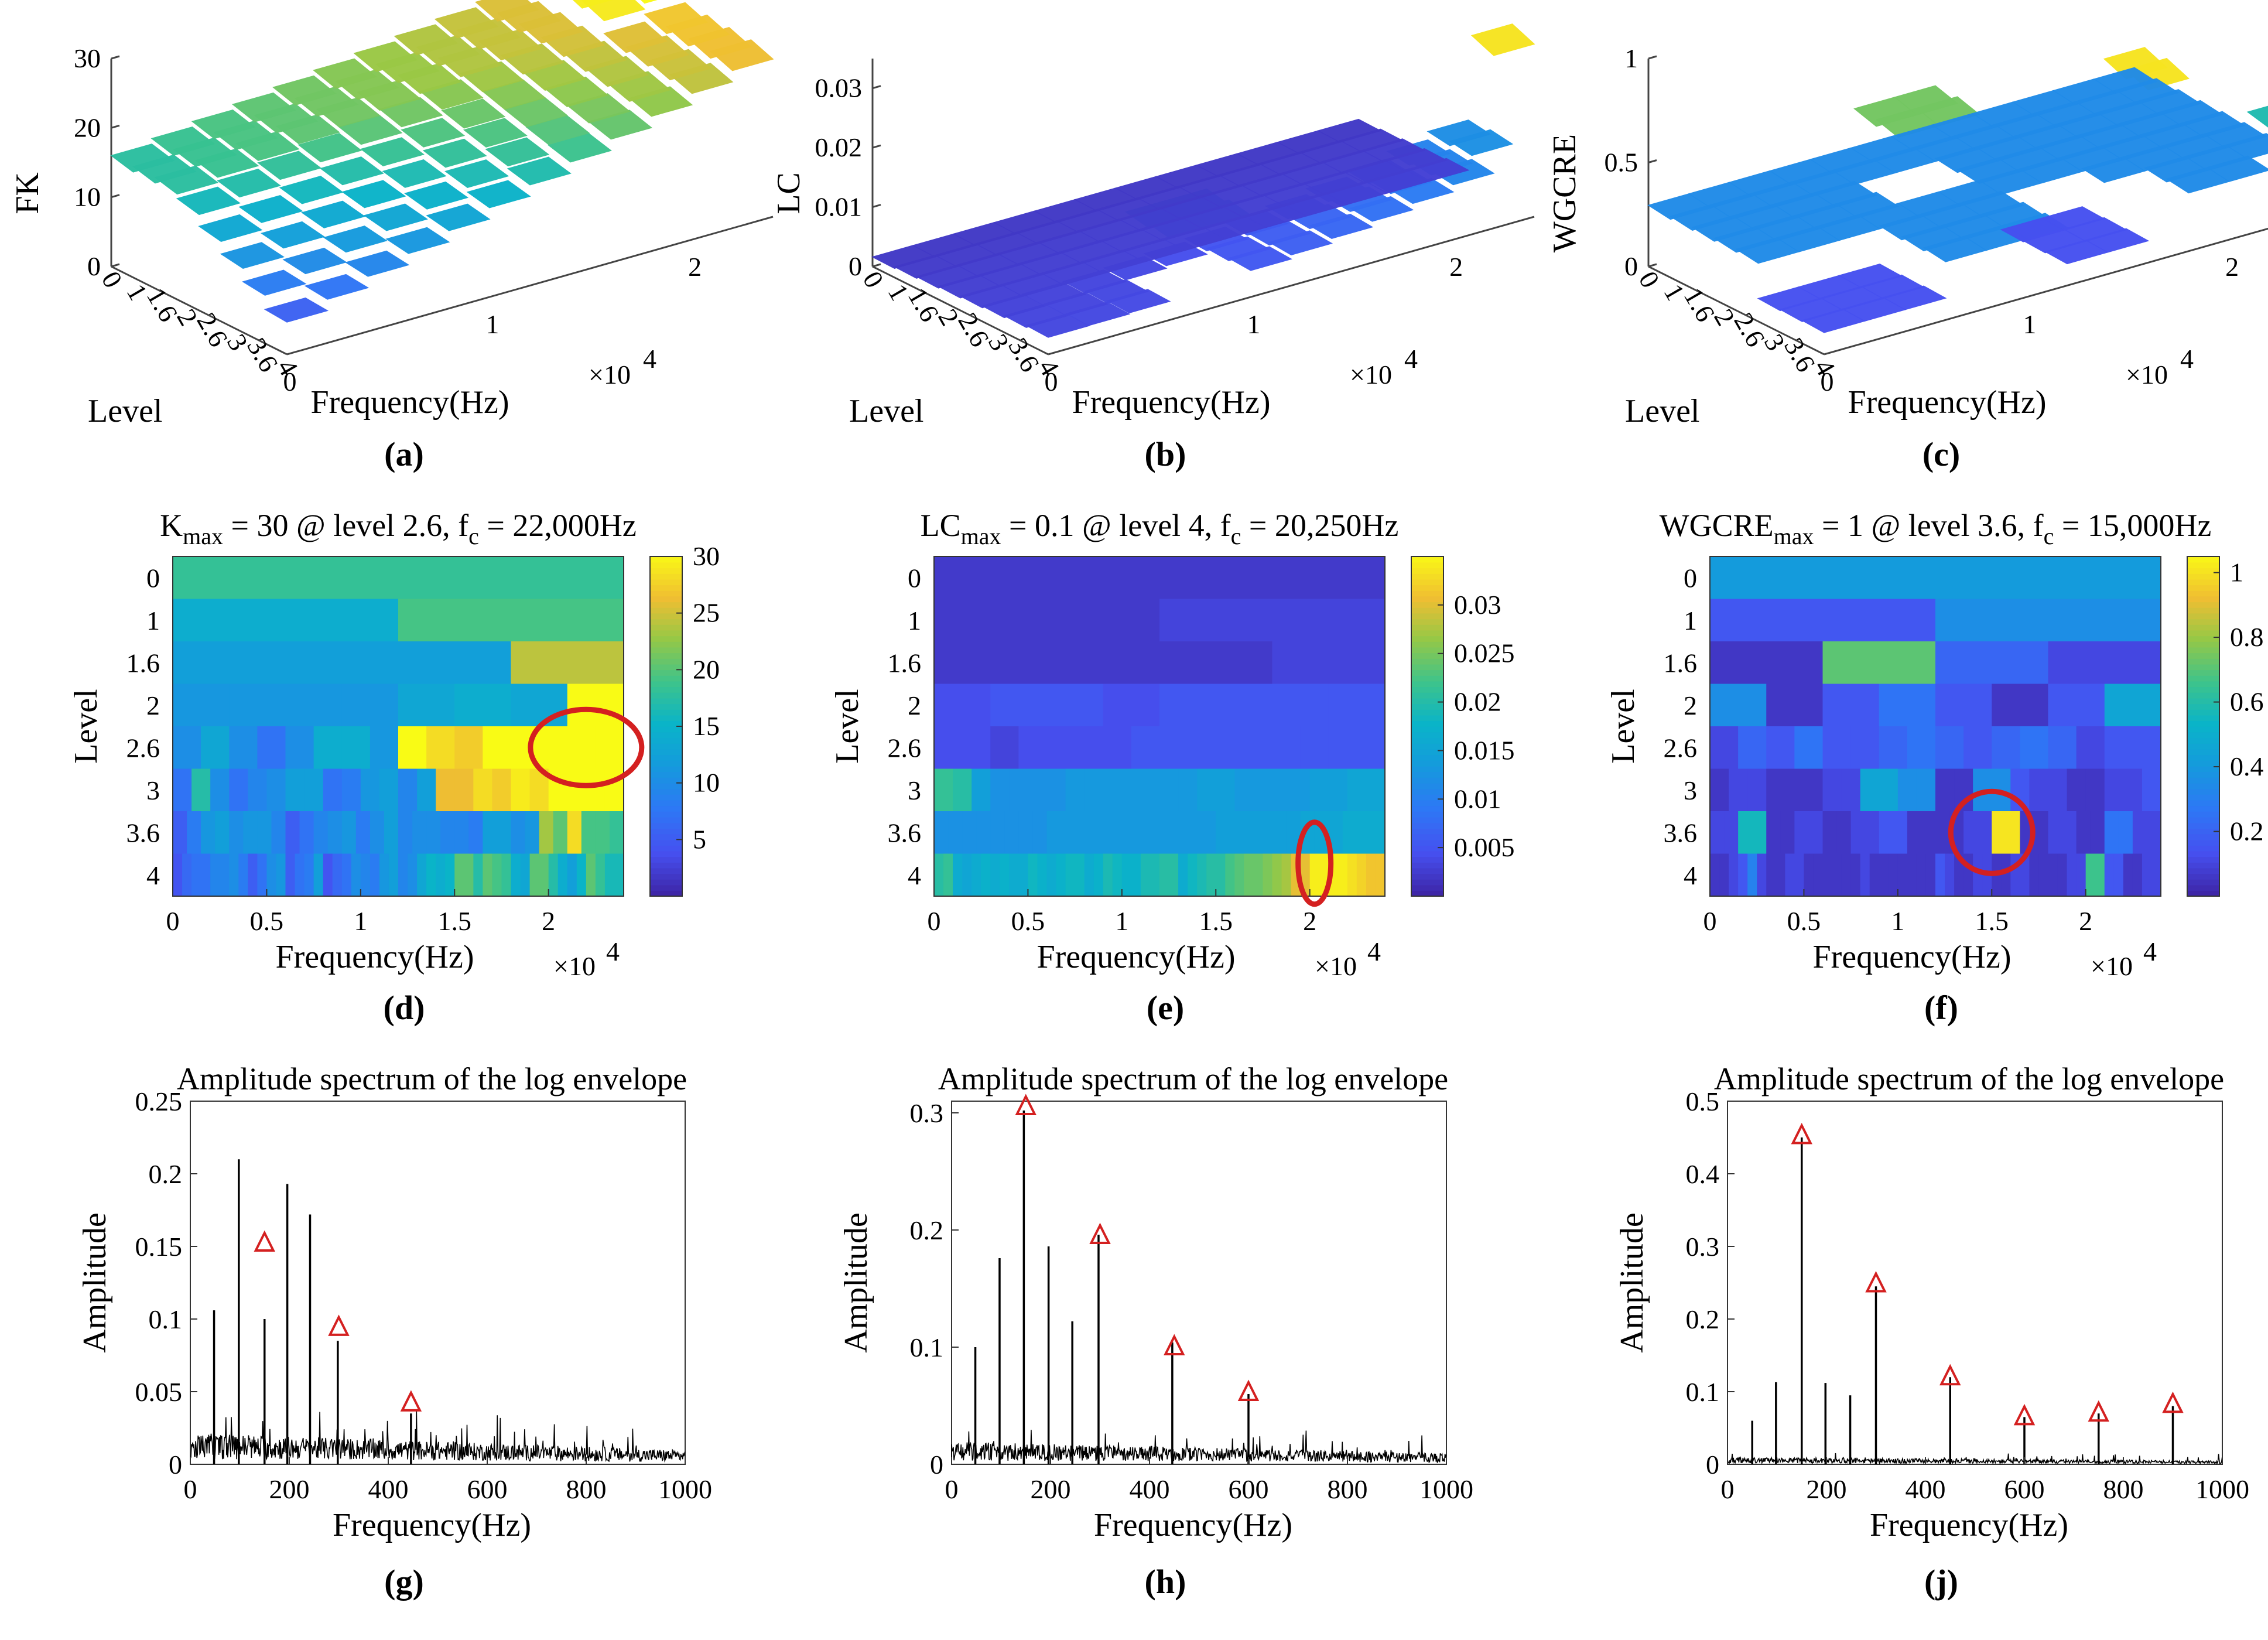  Describe the element at coordinates (411, 1401) in the screenshot. I see `harmonic-marker` at that location.